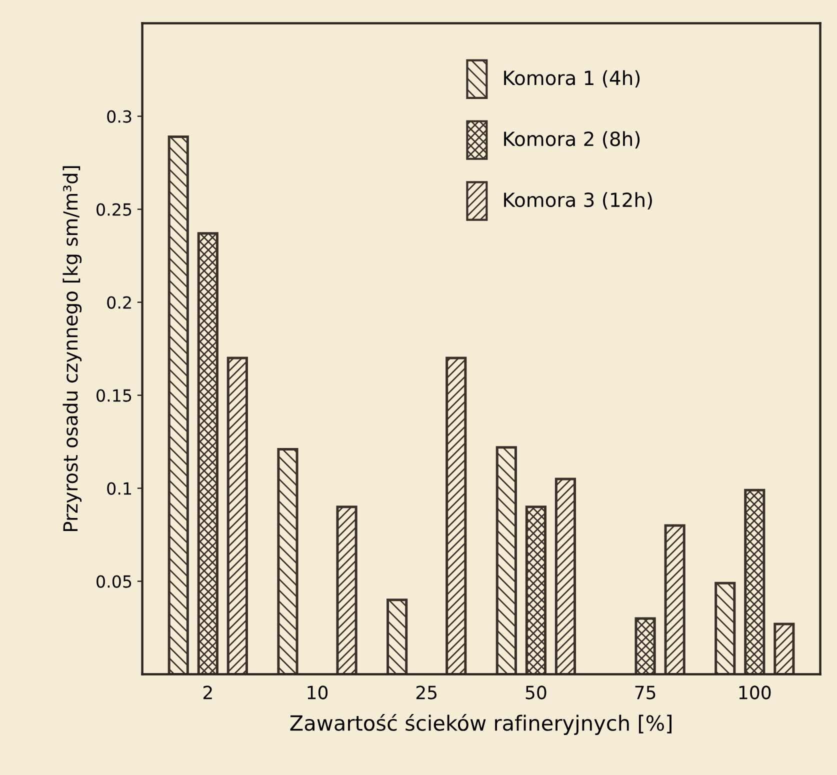 This screenshot has height=775, width=837. What do you see at coordinates (114, 395) in the screenshot?
I see `y-tick-label: 0.15` at bounding box center [114, 395].